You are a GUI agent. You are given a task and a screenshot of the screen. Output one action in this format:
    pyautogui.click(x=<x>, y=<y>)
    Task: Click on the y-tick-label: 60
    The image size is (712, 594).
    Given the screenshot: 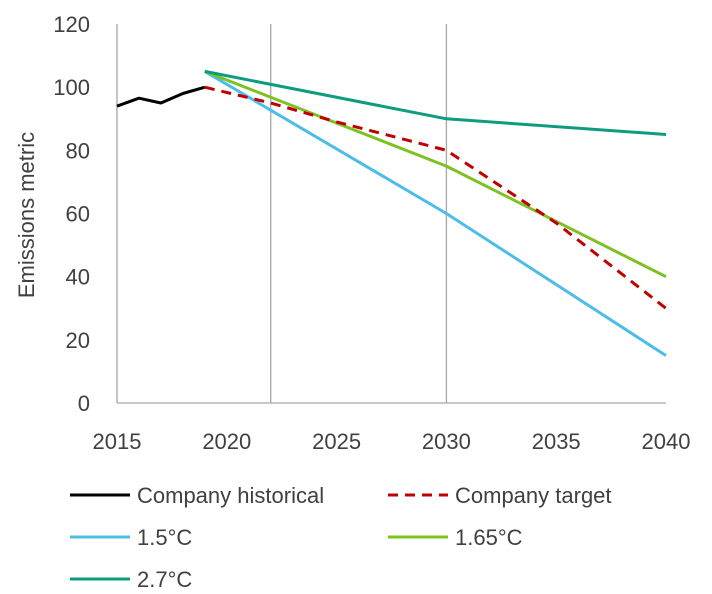 What is the action you would take?
    pyautogui.click(x=78, y=214)
    